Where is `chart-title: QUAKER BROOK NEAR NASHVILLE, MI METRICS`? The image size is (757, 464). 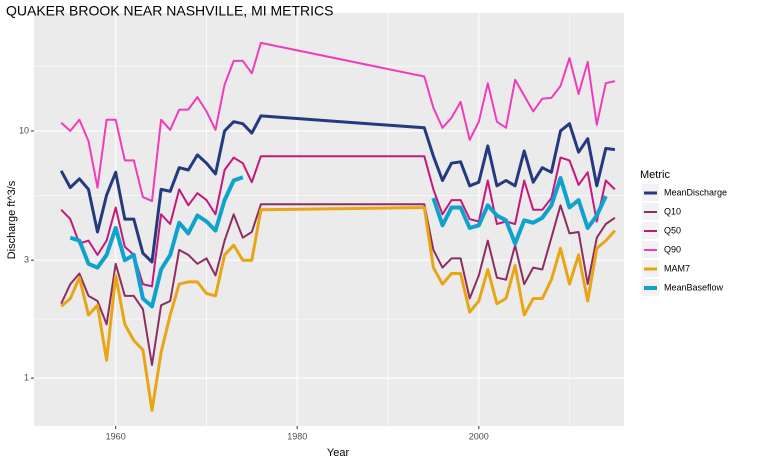 chart-title: QUAKER BROOK NEAR NASHVILLE, MI METRICS is located at coordinates (170, 11).